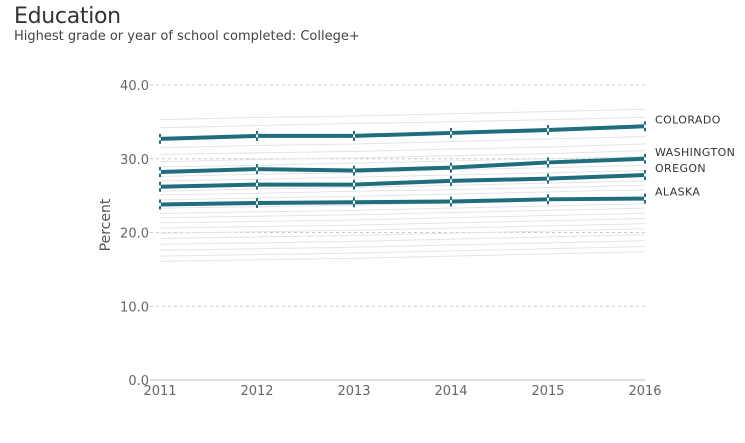 Image resolution: width=745 pixels, height=443 pixels. Describe the element at coordinates (677, 192) in the screenshot. I see `series-label: ALASKA` at that location.